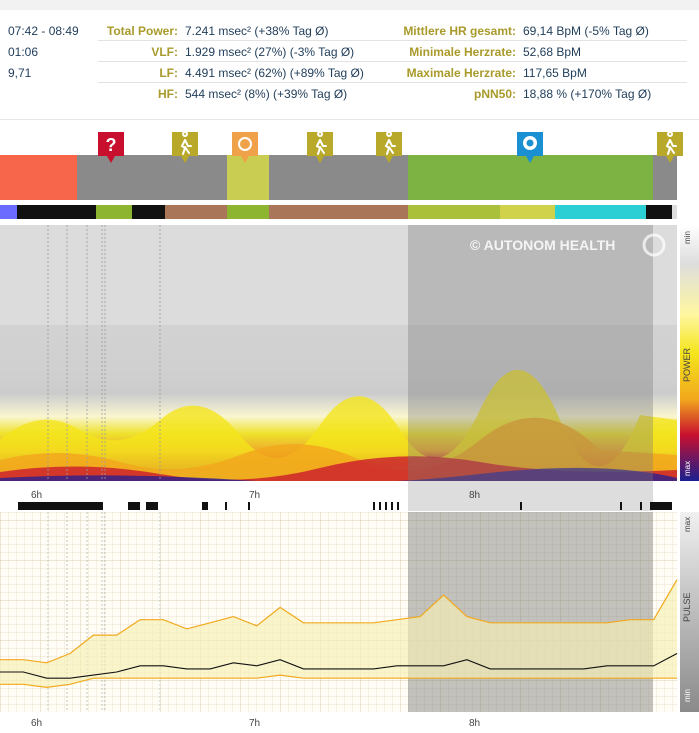  Describe the element at coordinates (168, 73) in the screenshot. I see `stat-label: LF:` at that location.